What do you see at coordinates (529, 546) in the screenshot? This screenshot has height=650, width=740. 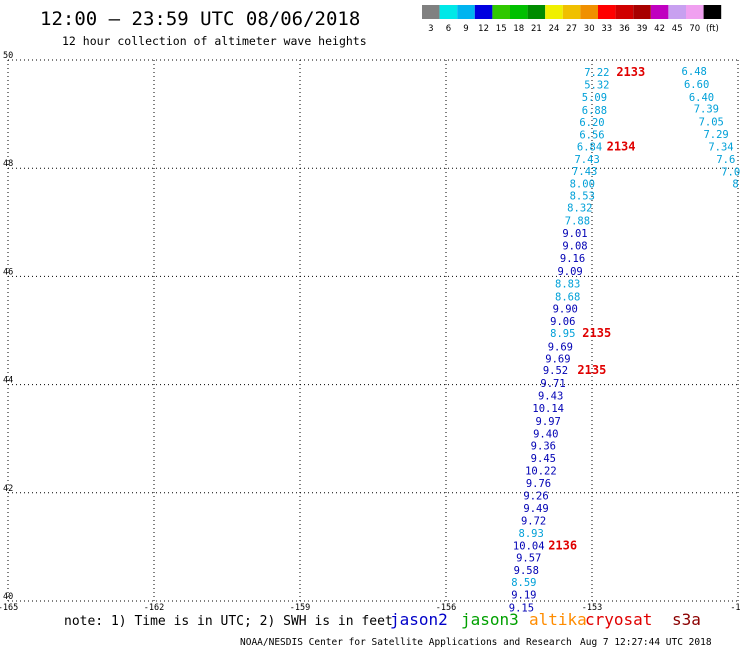 I see `wave-height-value: 10.04` at bounding box center [529, 546].